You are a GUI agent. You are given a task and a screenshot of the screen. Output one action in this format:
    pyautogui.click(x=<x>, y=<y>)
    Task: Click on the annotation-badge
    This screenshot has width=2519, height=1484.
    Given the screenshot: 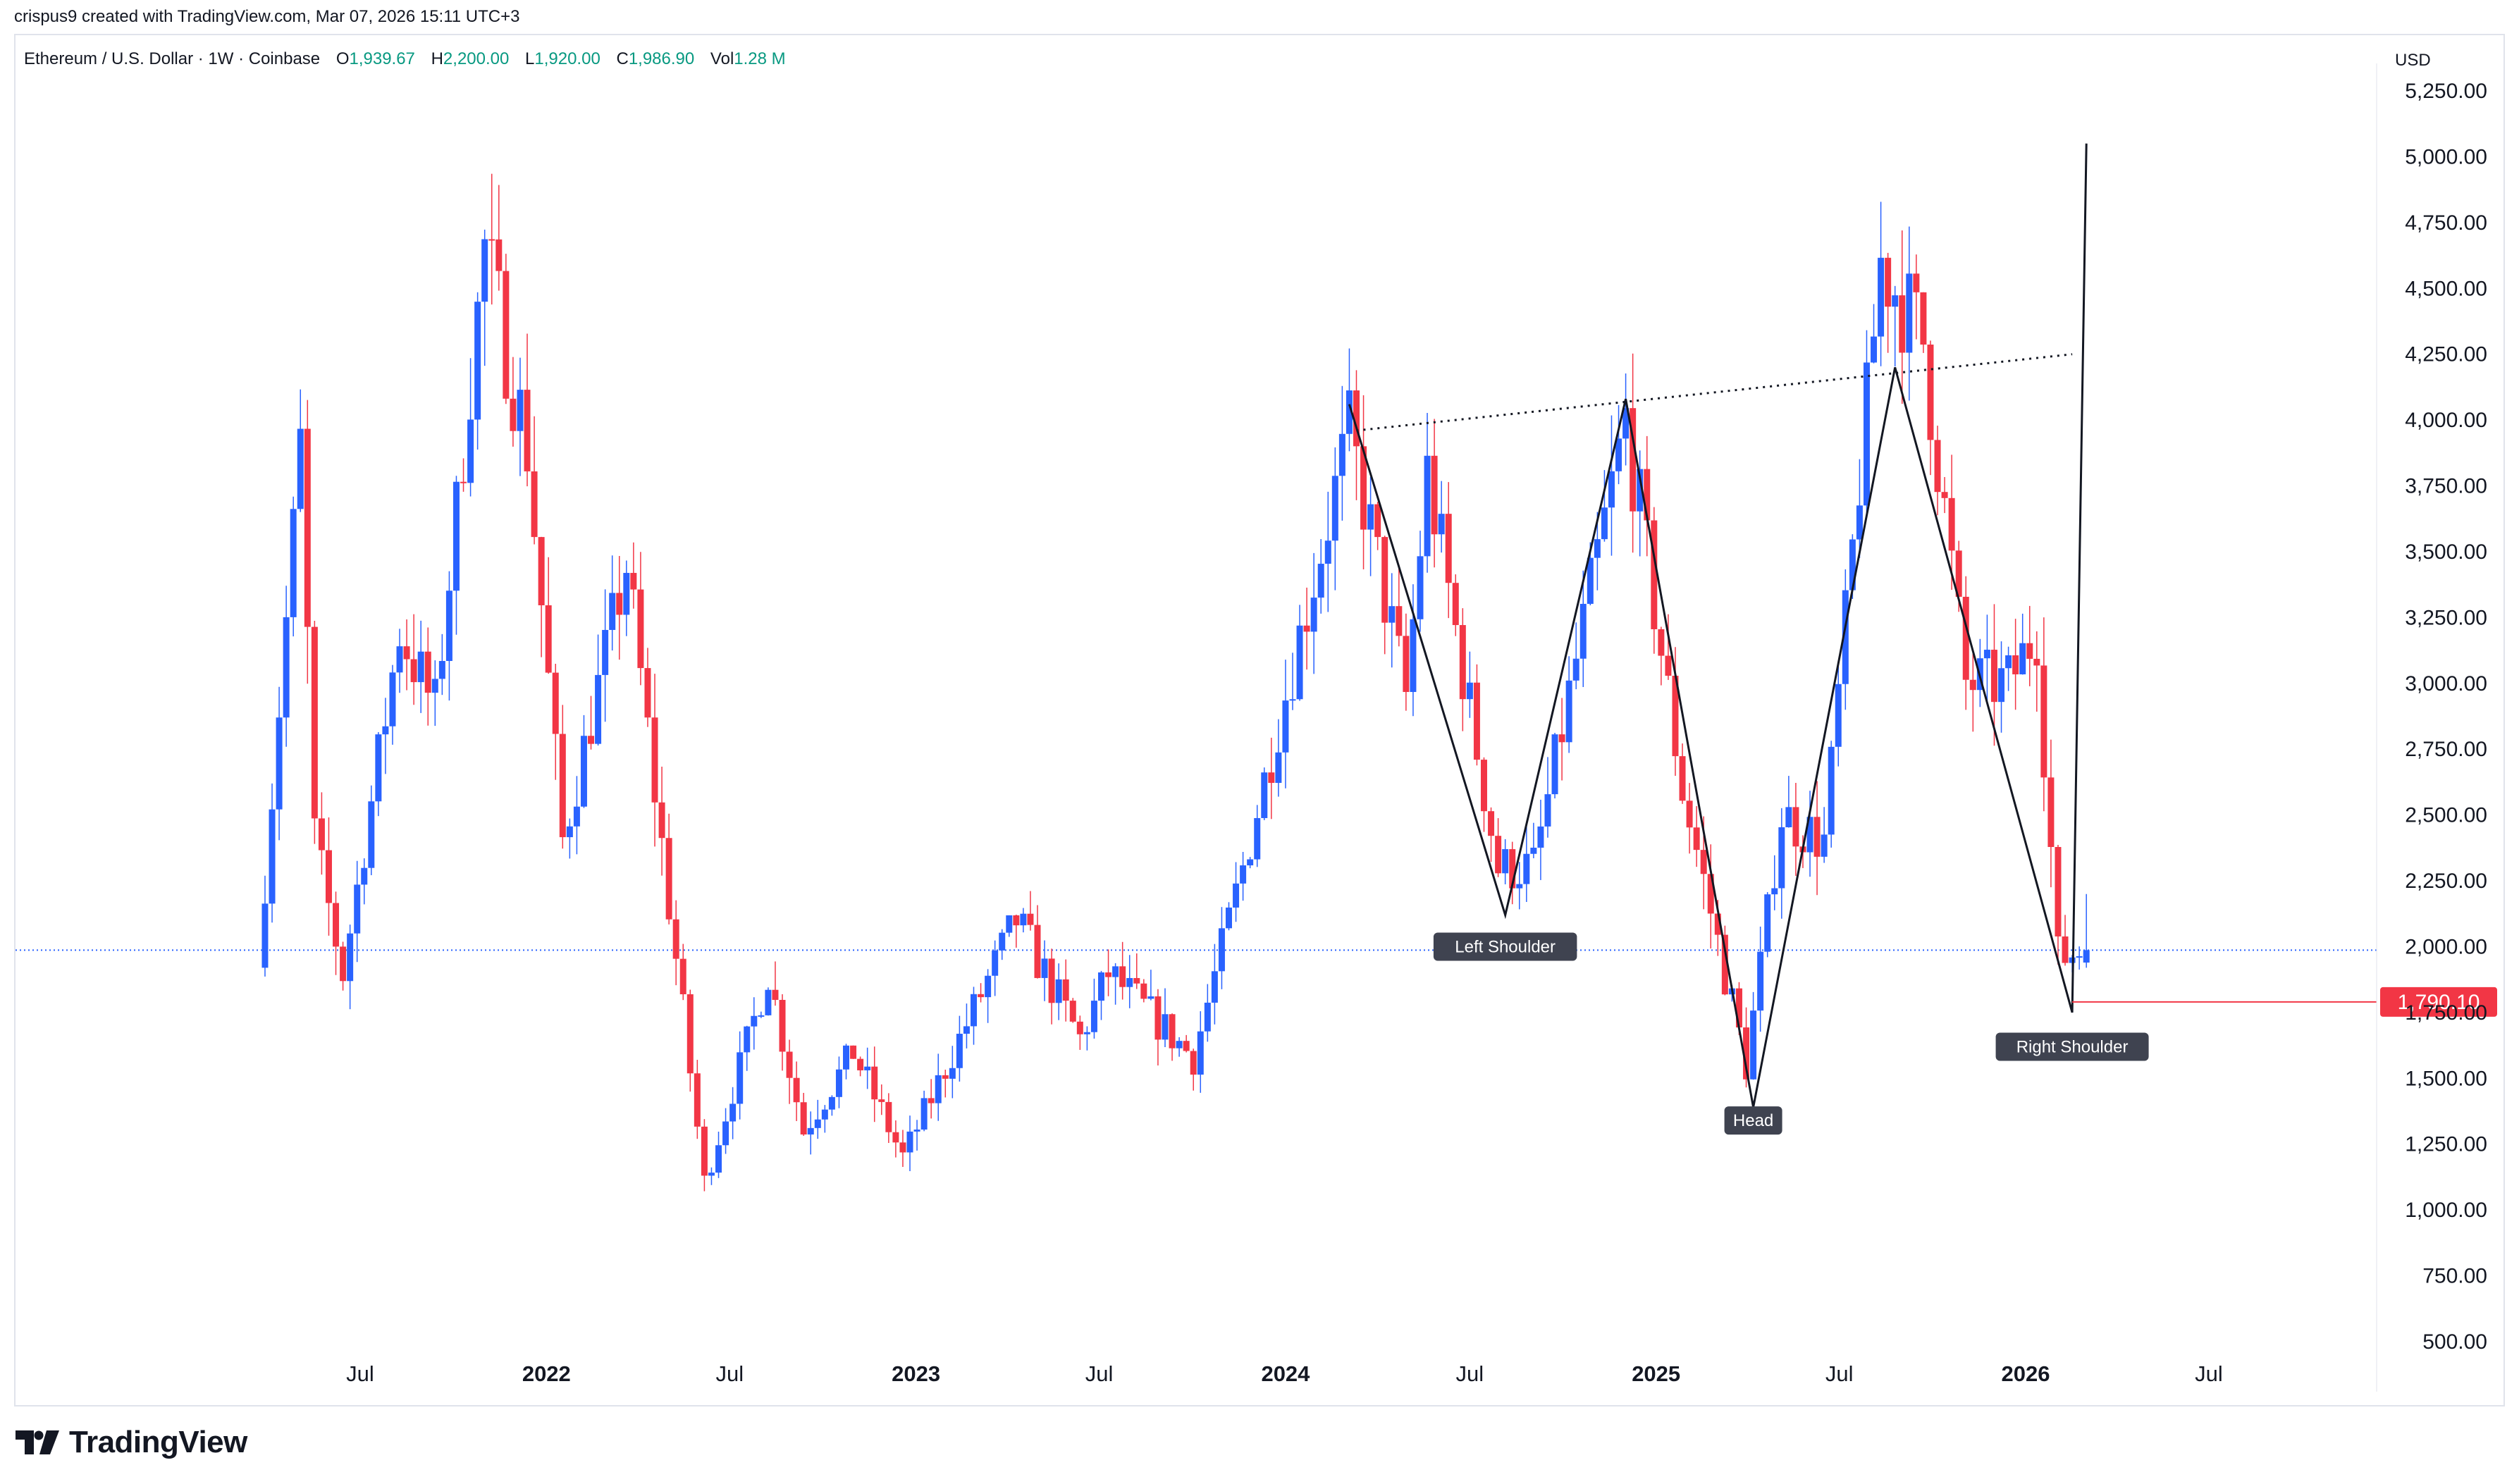 What is the action you would take?
    pyautogui.click(x=1505, y=946)
    